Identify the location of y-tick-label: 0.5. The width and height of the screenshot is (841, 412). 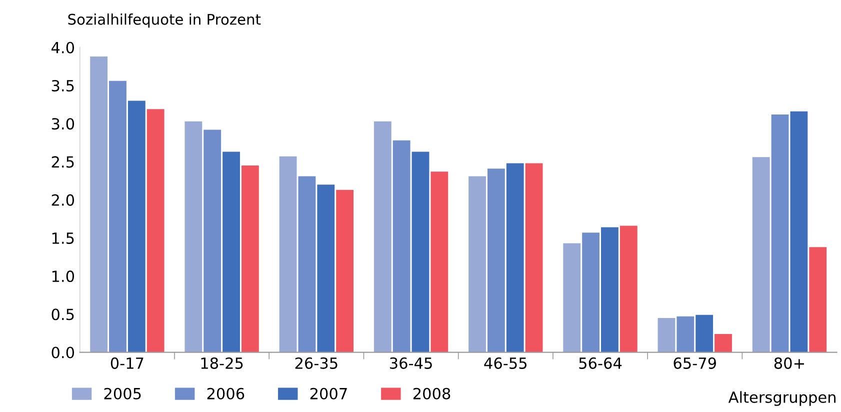
(63, 314).